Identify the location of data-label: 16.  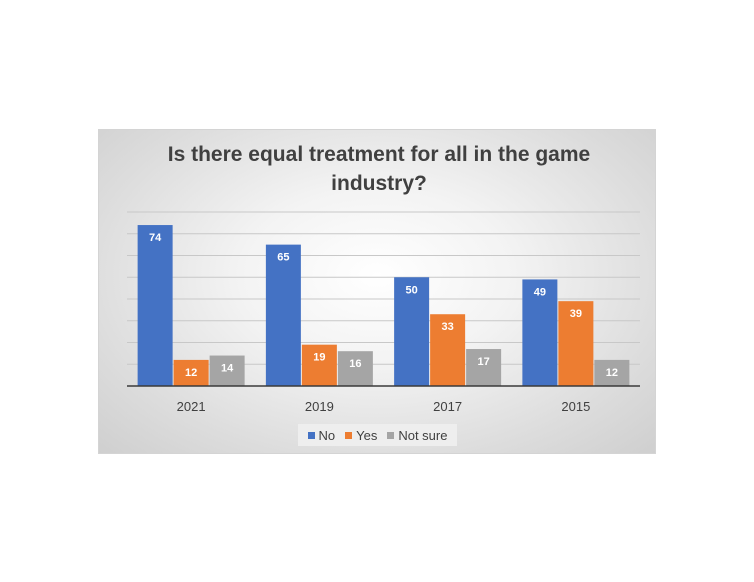
(355, 364).